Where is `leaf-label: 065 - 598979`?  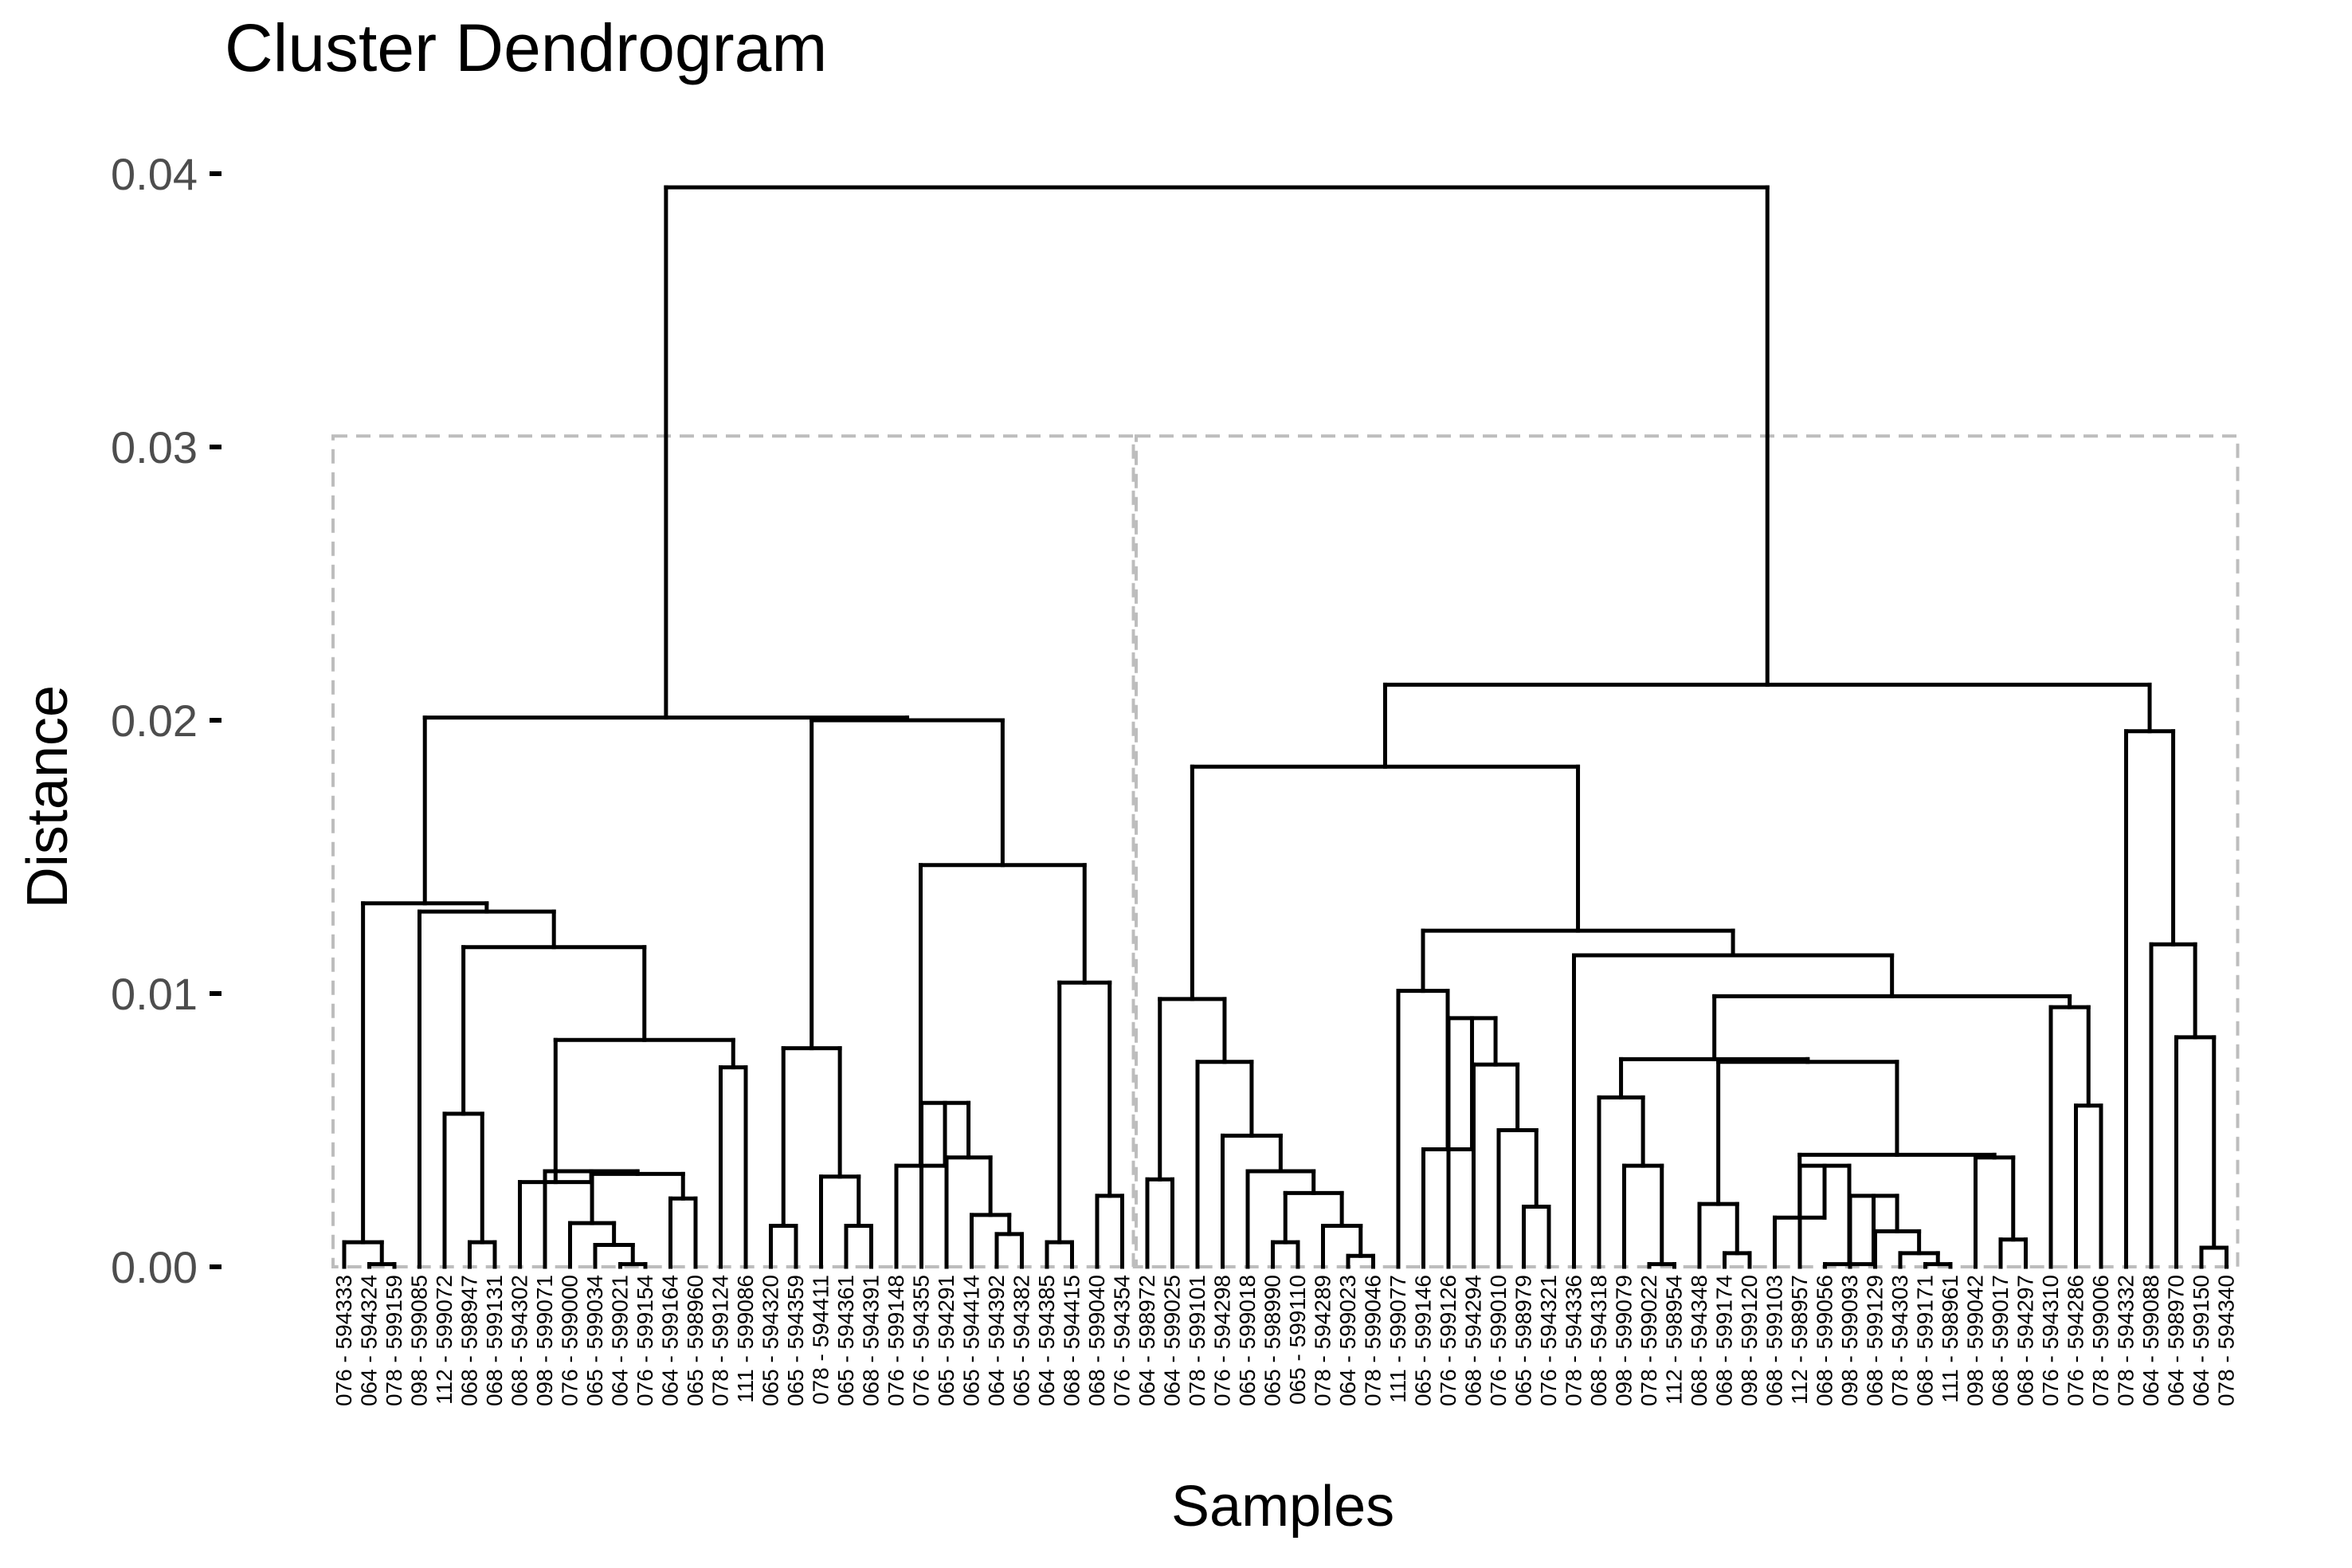
leaf-label: 065 - 598979 is located at coordinates (1523, 1340).